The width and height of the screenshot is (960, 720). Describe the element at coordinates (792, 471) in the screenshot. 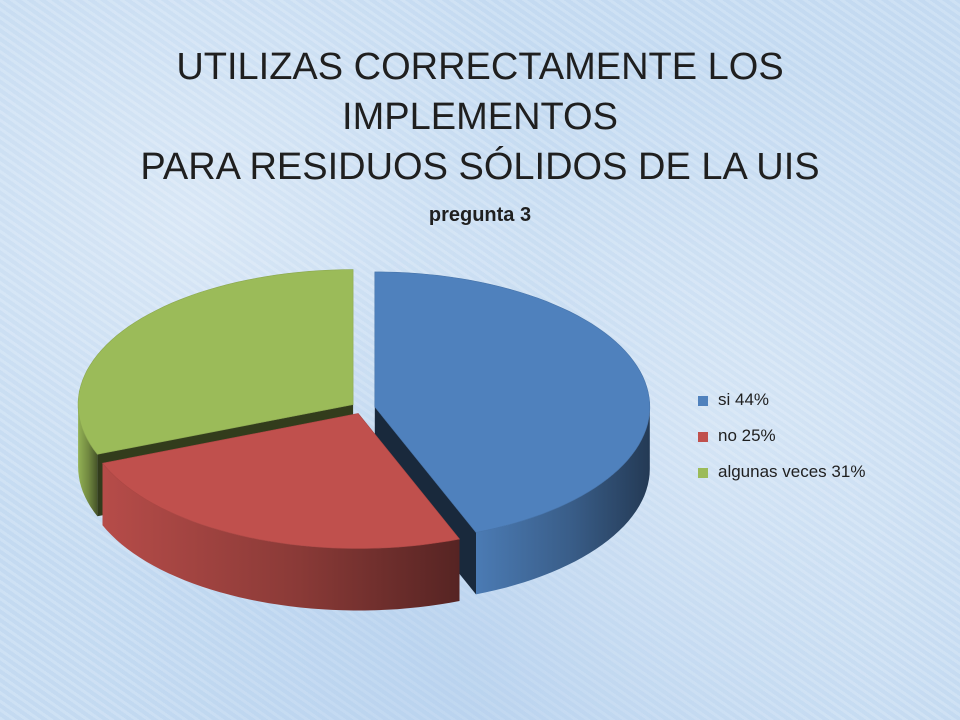

I see `legend-label-algunas-veces: algunas veces 31%` at that location.